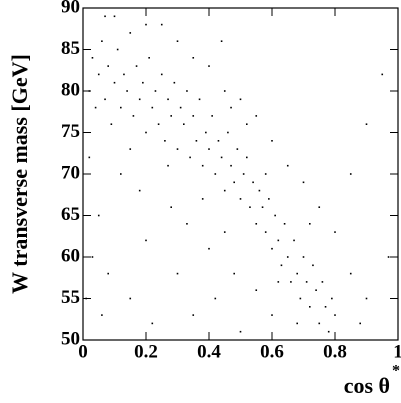 This screenshot has width=401, height=403. I want to click on x-tick-label: 0.2, so click(146, 351).